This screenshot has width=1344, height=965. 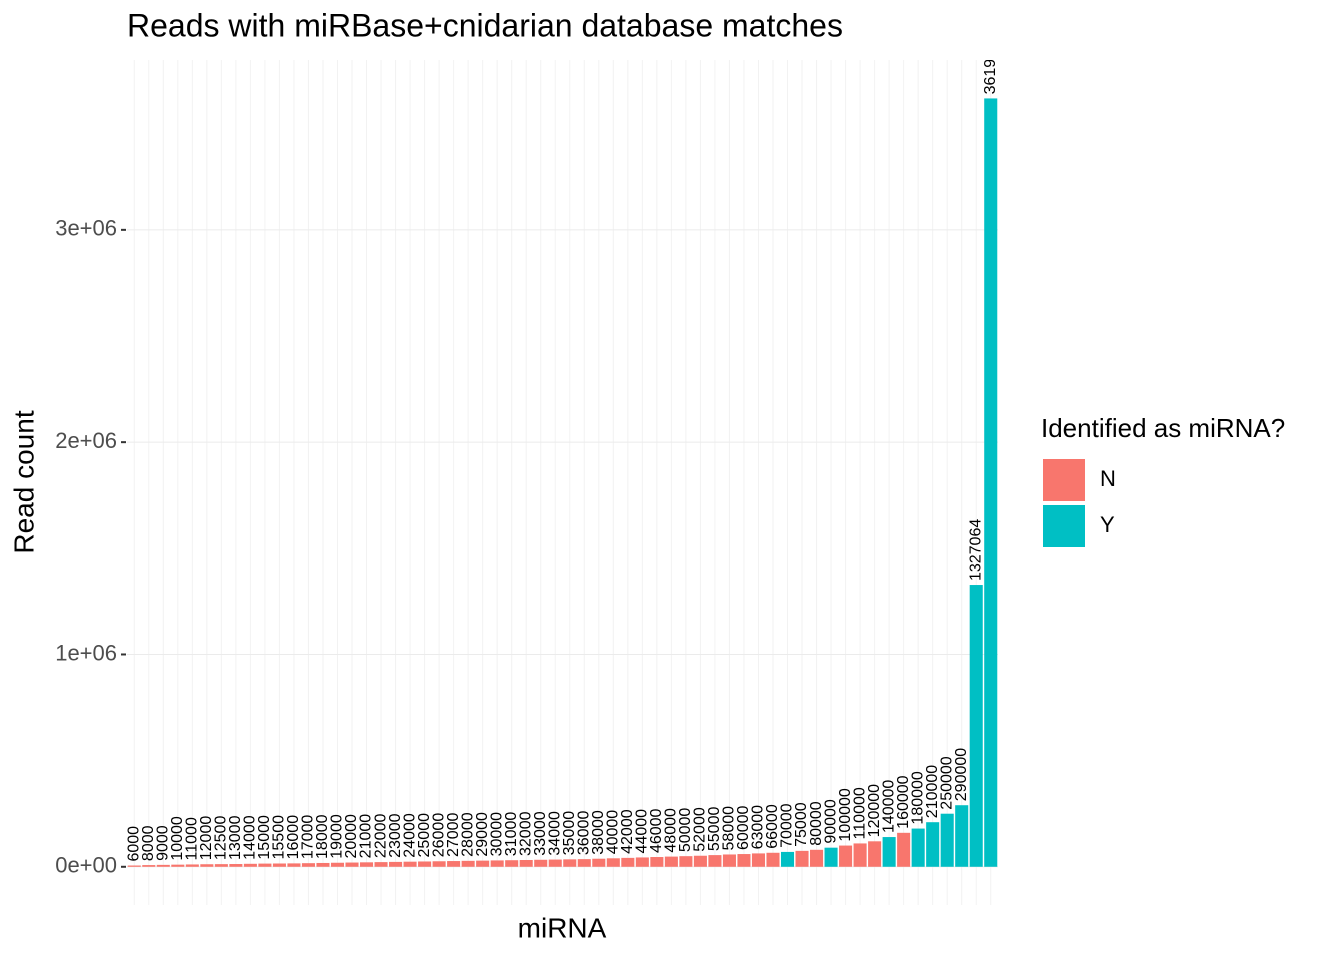 I want to click on value-label: 60000, so click(x=743, y=827).